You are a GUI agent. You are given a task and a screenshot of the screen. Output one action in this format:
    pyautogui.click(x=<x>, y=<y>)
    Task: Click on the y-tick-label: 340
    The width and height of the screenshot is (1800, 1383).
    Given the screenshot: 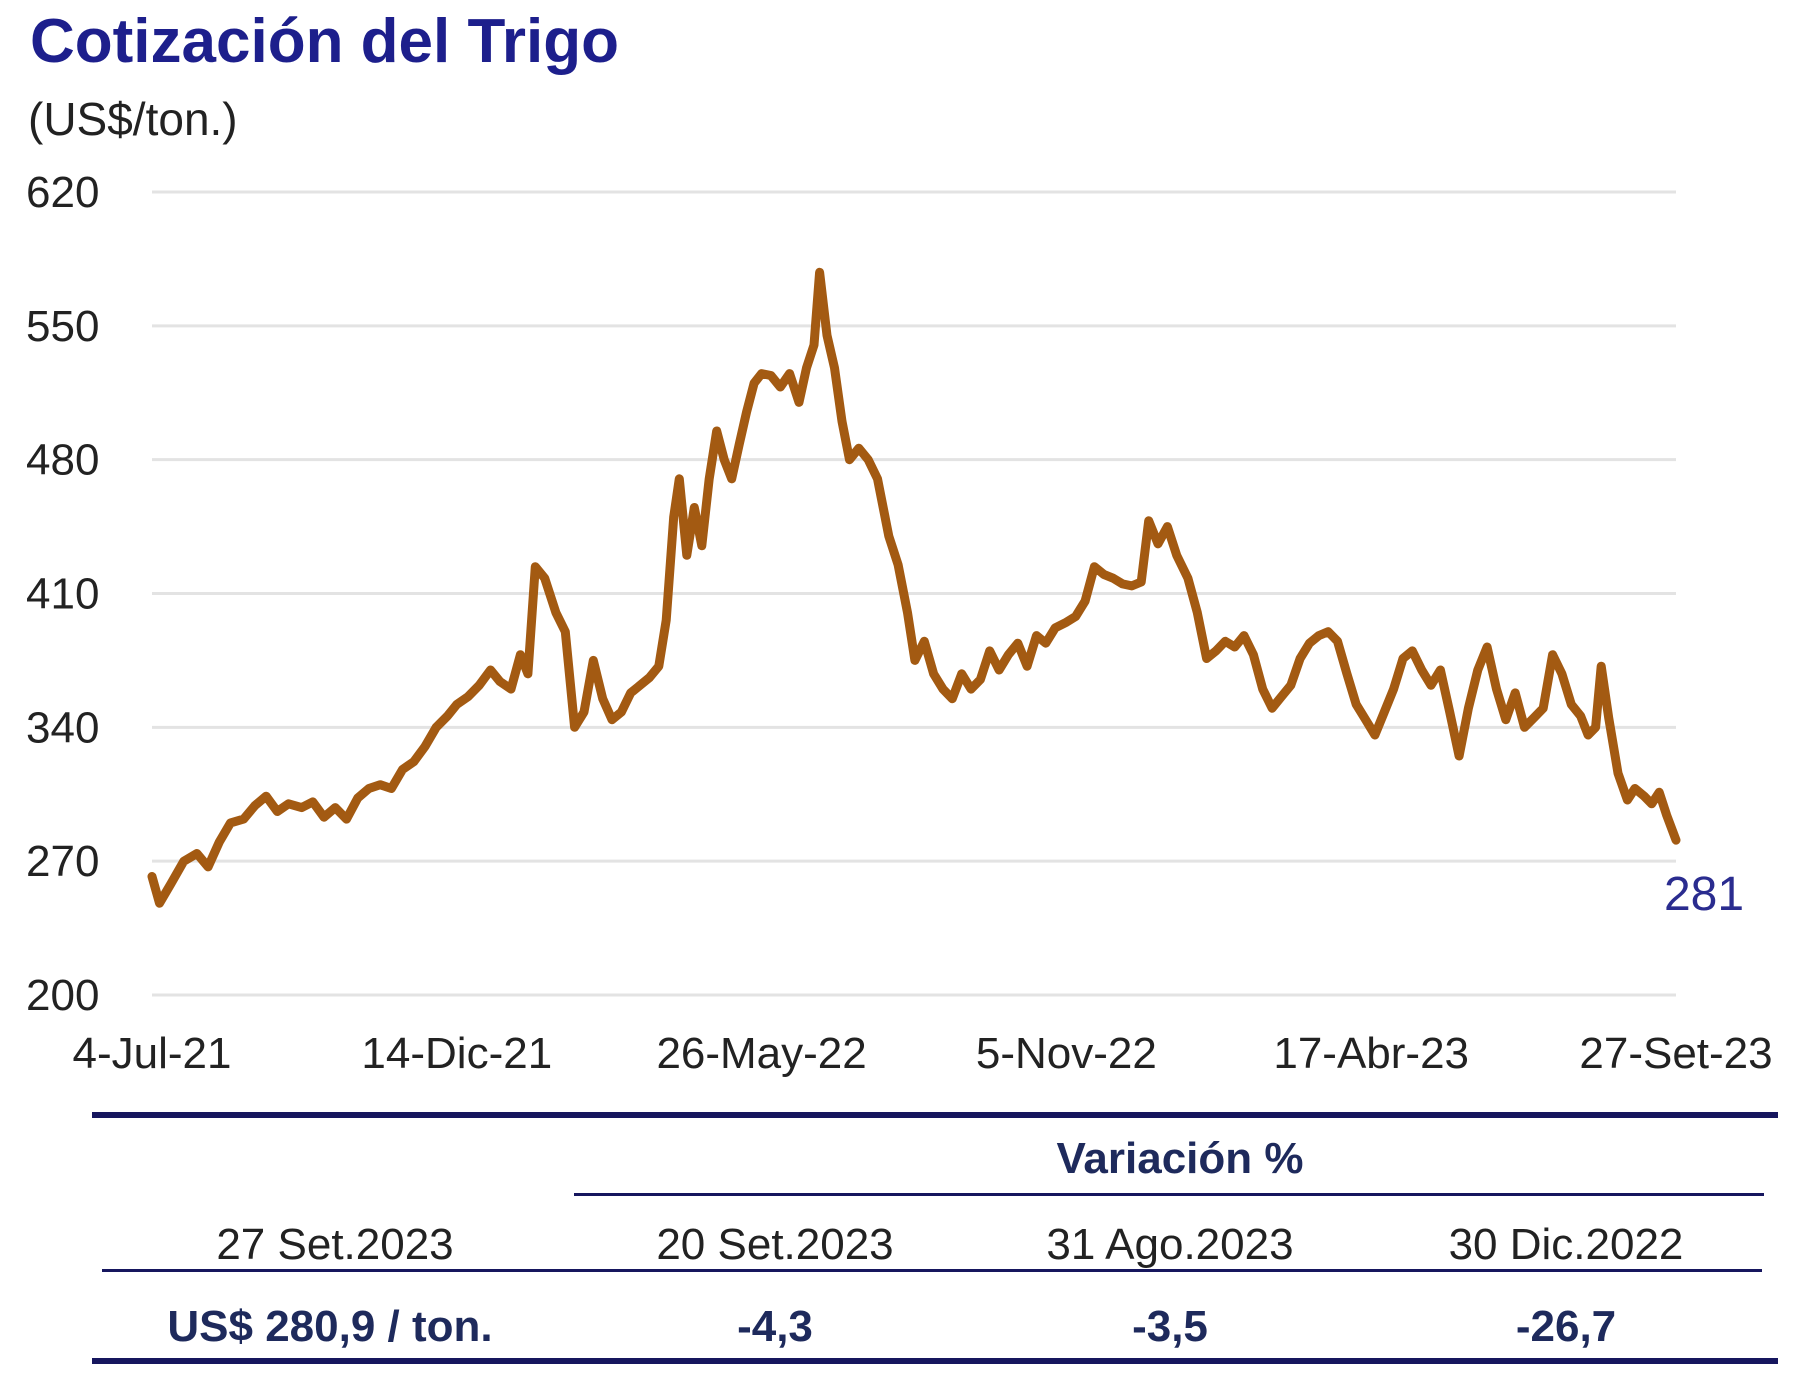 What is the action you would take?
    pyautogui.click(x=62, y=727)
    